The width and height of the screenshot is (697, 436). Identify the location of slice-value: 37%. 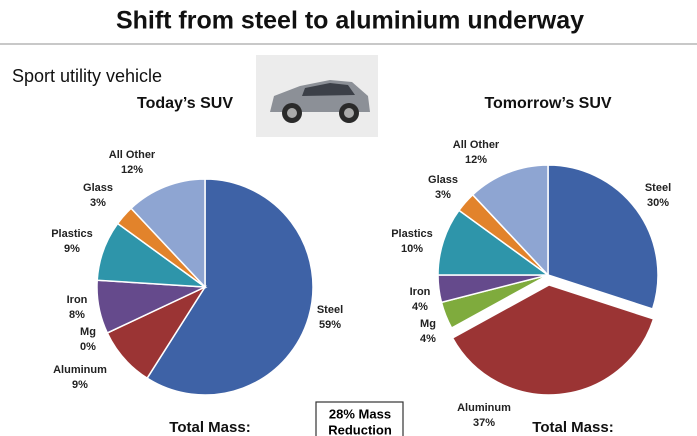
(484, 423).